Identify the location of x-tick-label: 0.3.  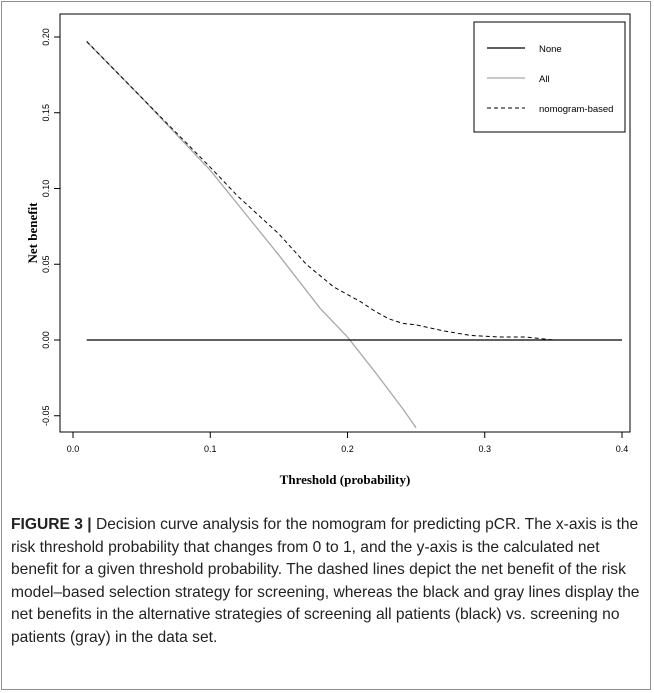
(484, 449).